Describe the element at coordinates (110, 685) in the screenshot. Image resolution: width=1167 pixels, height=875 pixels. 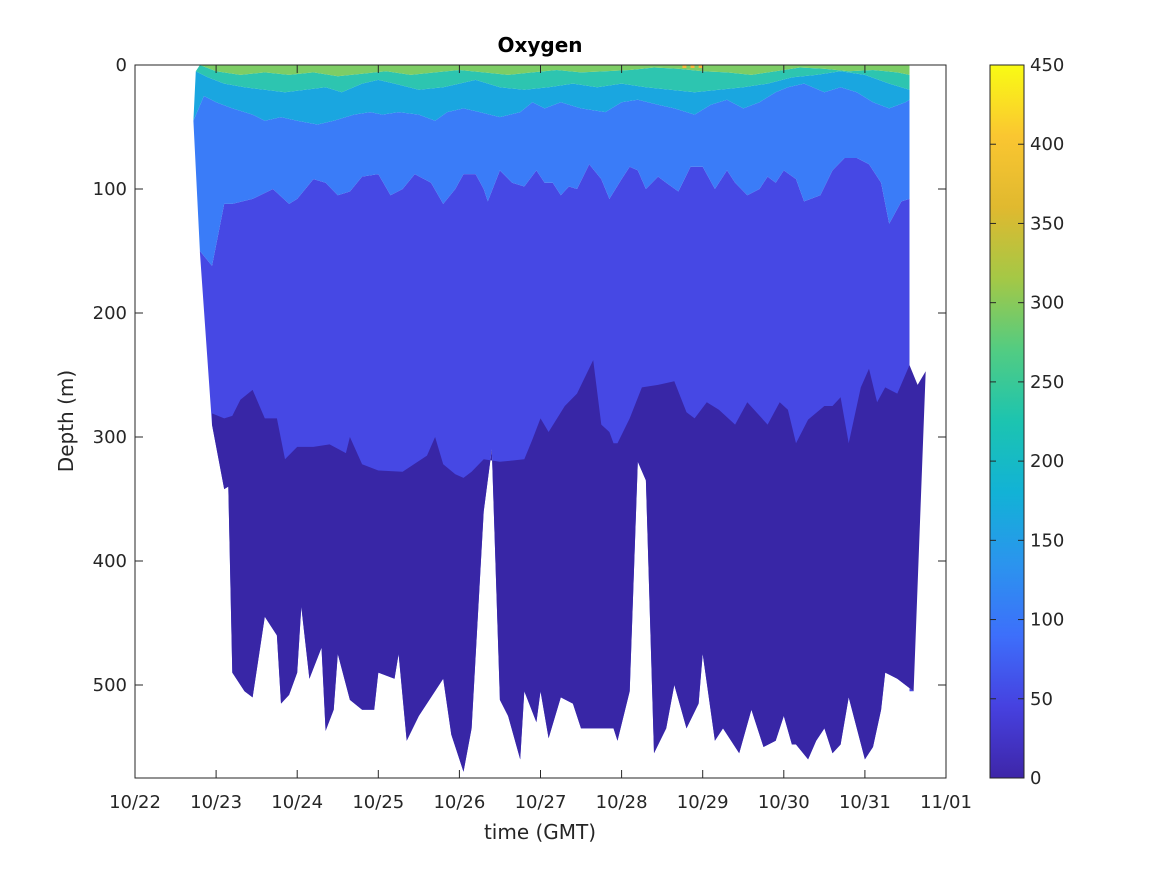
I see `y-tick-label: 500` at that location.